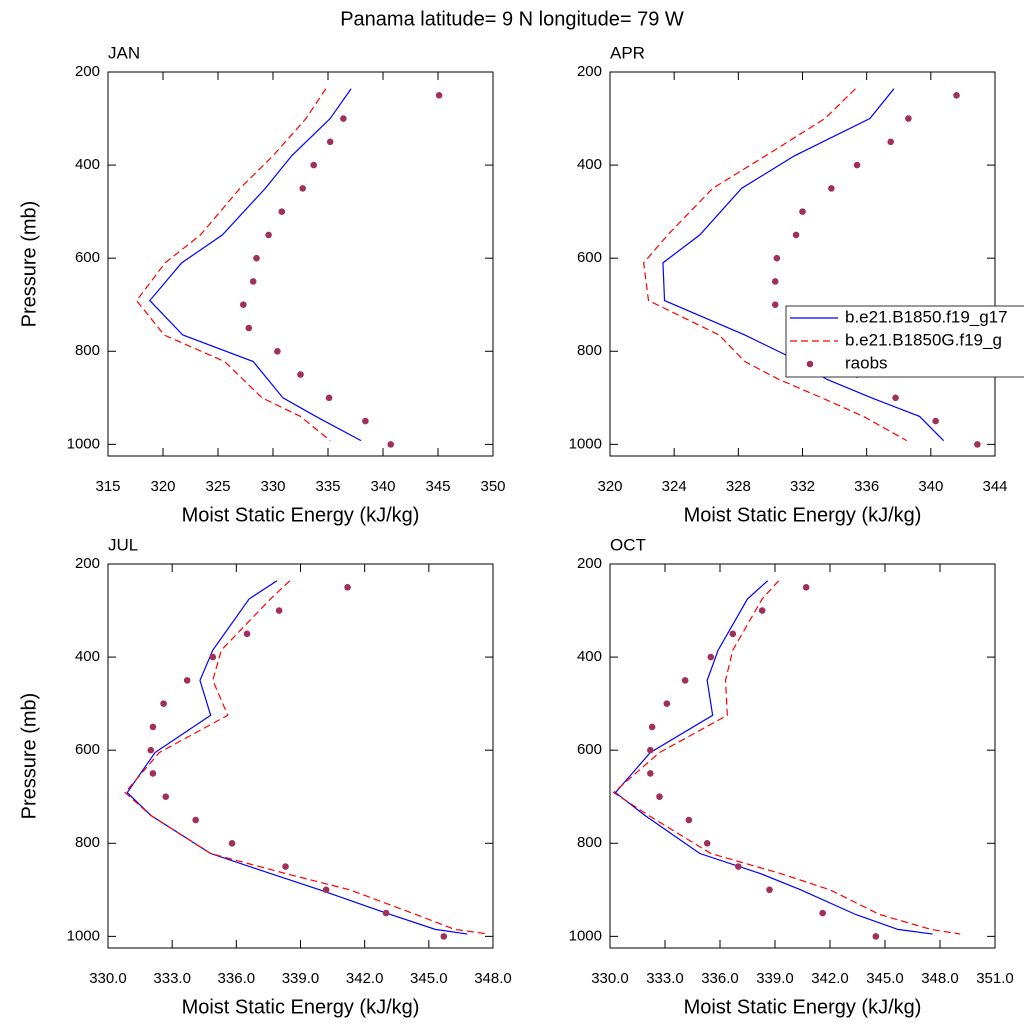 The width and height of the screenshot is (1024, 1024). What do you see at coordinates (123, 544) in the screenshot?
I see `panel-title: JUL` at bounding box center [123, 544].